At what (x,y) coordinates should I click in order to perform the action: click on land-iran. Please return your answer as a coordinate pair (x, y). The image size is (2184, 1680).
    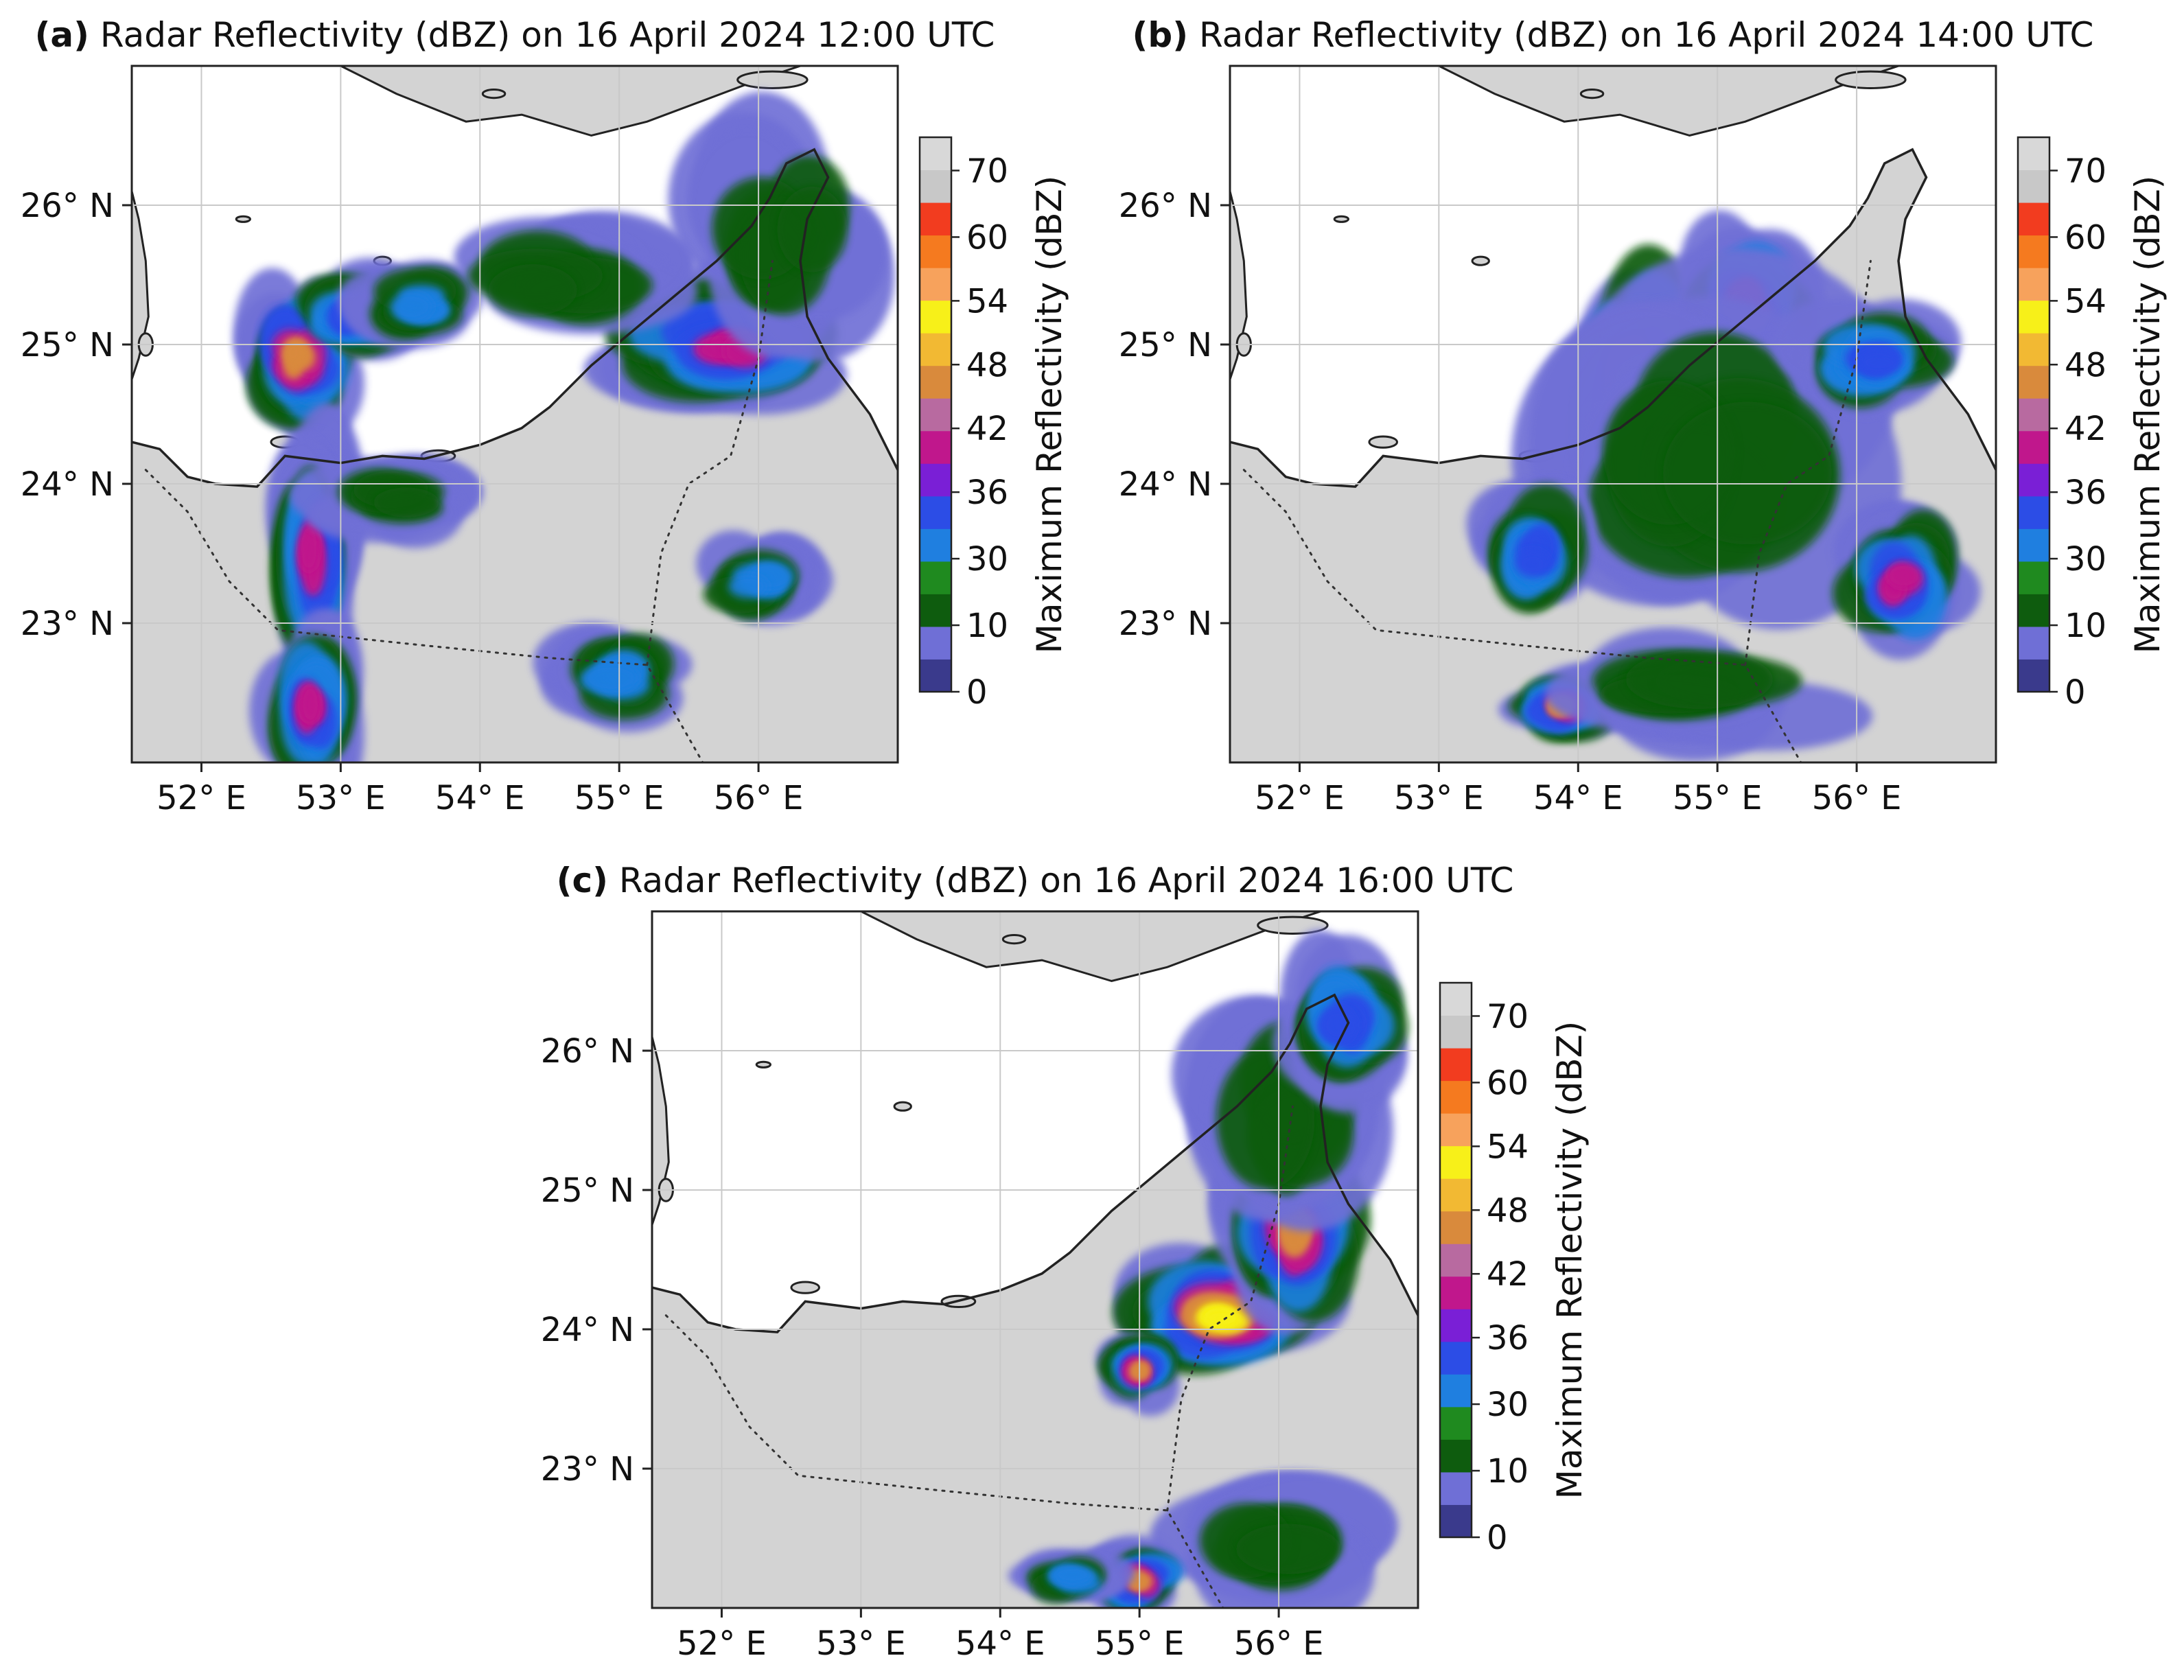
    Looking at the image, I should click on (1090, 947).